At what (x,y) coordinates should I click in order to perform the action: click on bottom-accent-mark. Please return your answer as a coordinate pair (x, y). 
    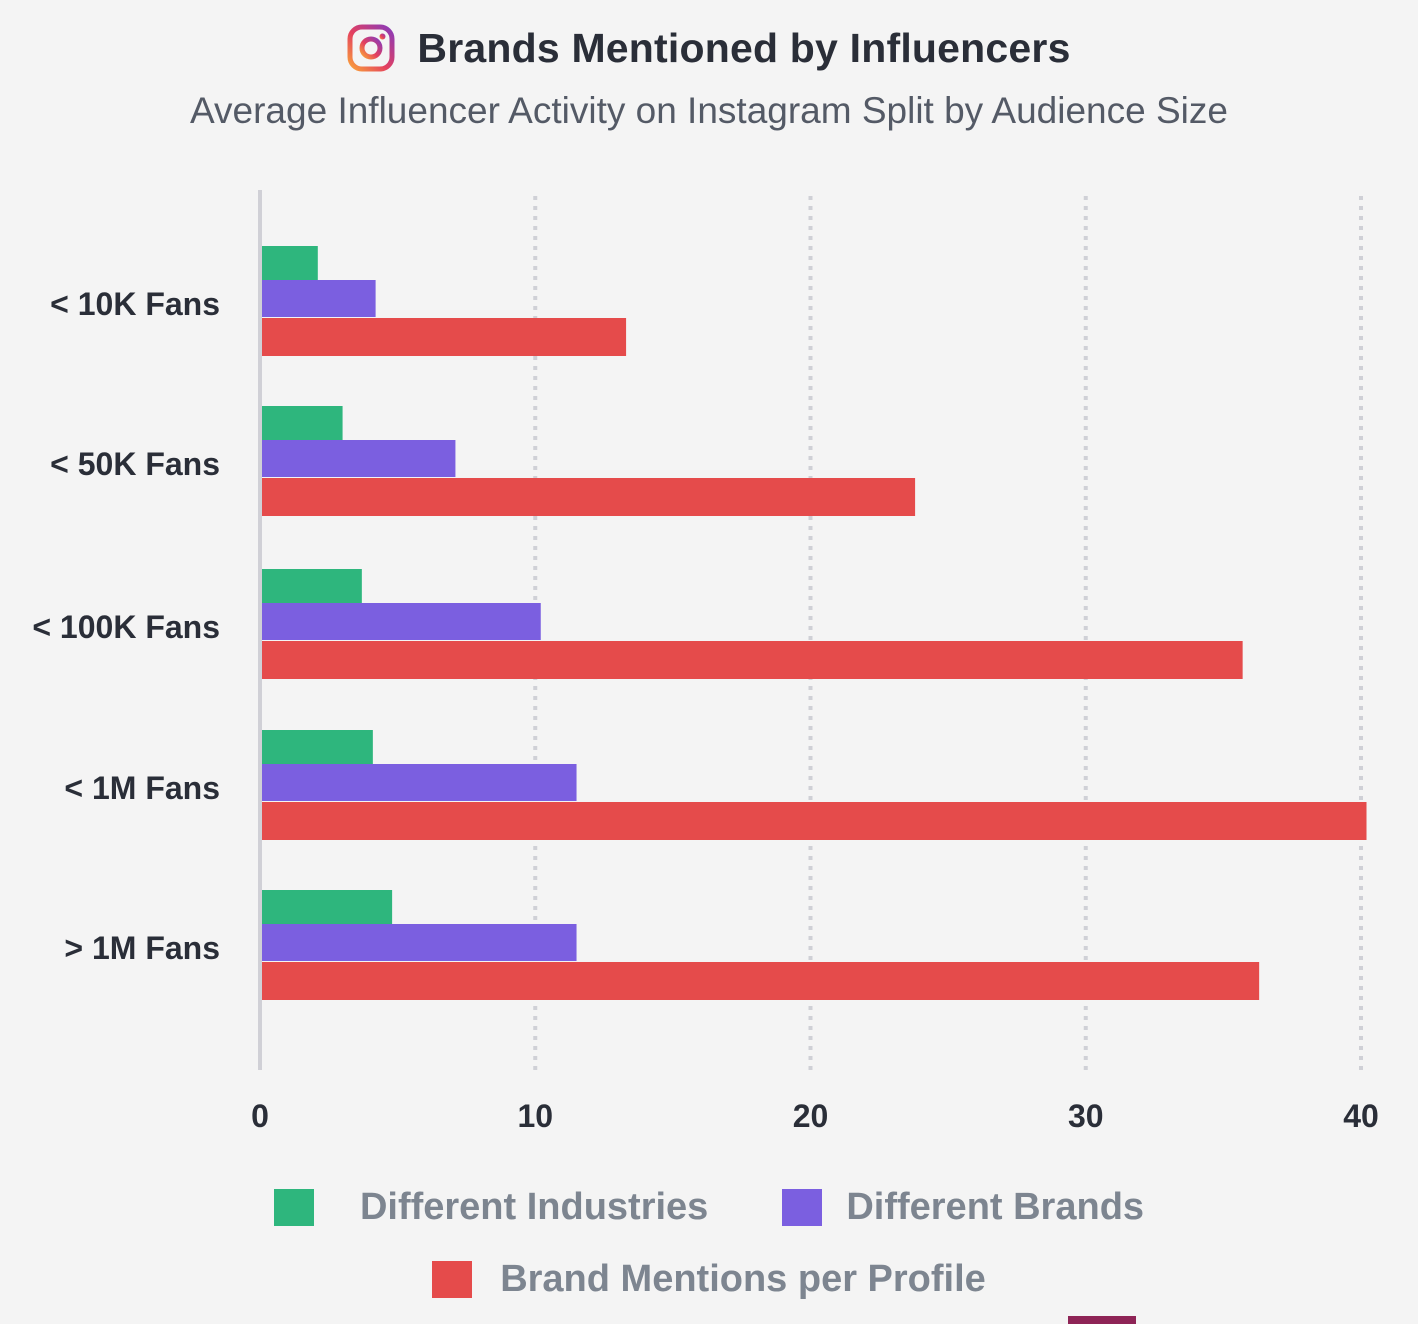
    Looking at the image, I should click on (1102, 1320).